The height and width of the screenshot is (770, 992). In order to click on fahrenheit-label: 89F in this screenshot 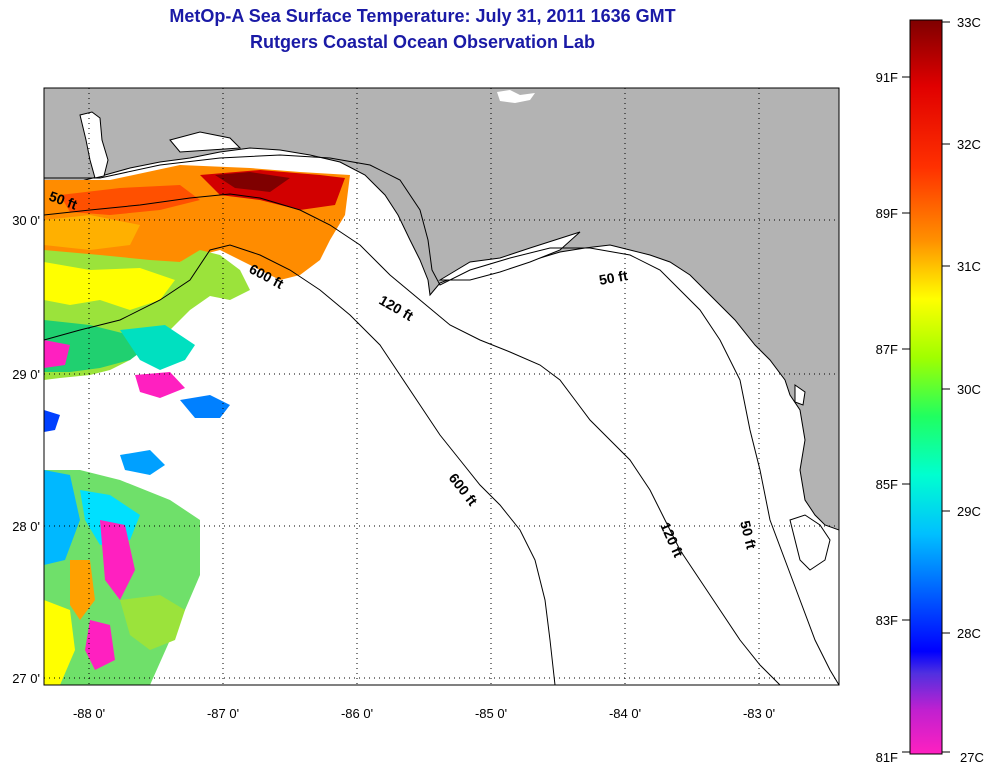, I will do `click(887, 213)`.